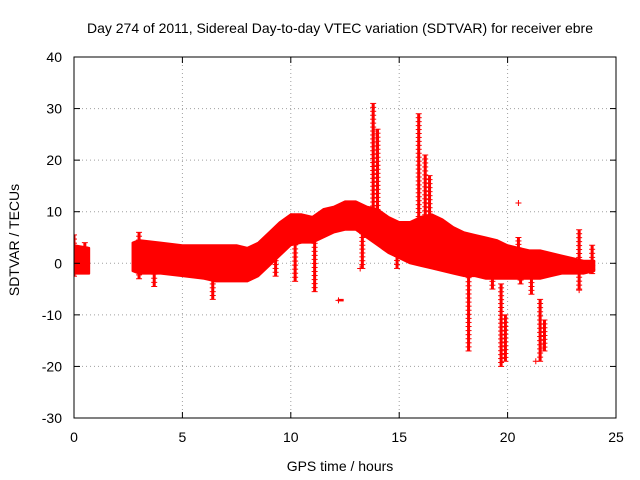 This screenshot has width=640, height=480. What do you see at coordinates (399, 437) in the screenshot?
I see `x-tick-label: 15` at bounding box center [399, 437].